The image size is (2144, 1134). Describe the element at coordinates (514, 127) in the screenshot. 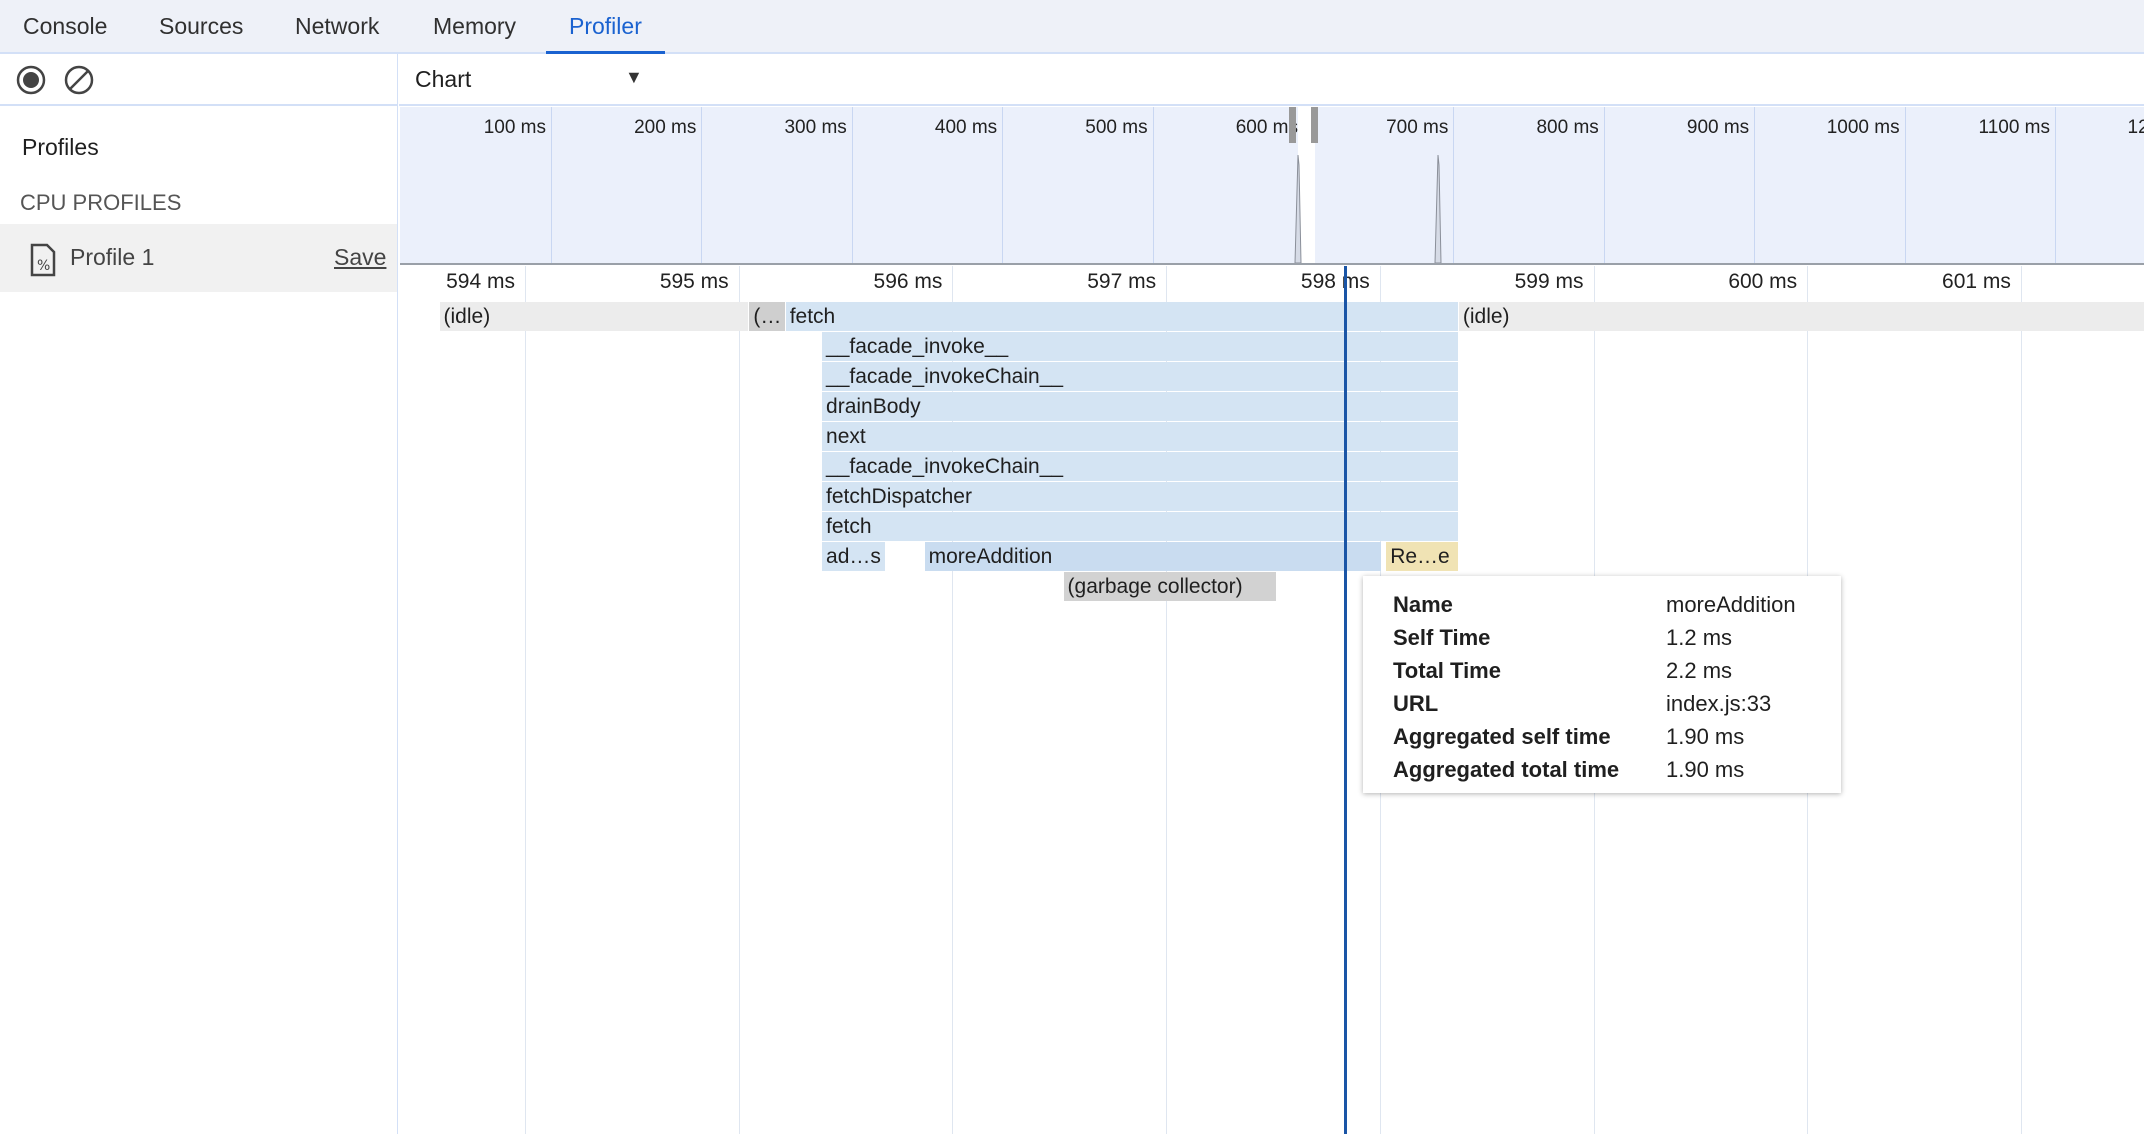

I see `overview-tick-label: 100 ms` at that location.